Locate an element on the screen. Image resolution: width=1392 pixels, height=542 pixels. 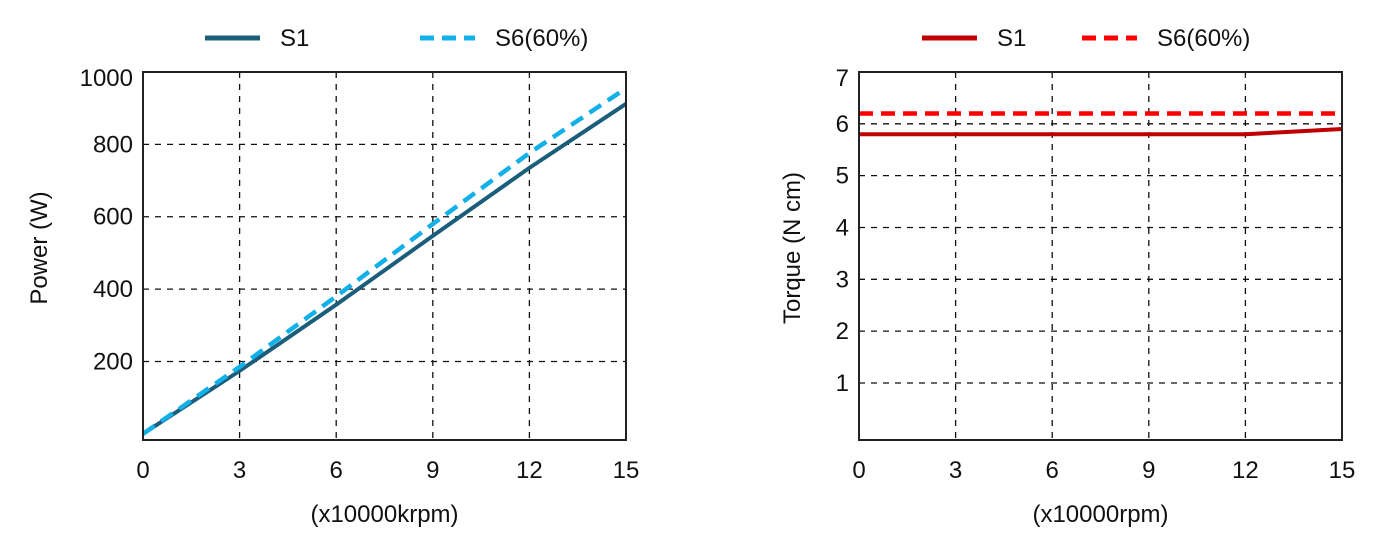
y-tick-label: 4 is located at coordinates (842, 227).